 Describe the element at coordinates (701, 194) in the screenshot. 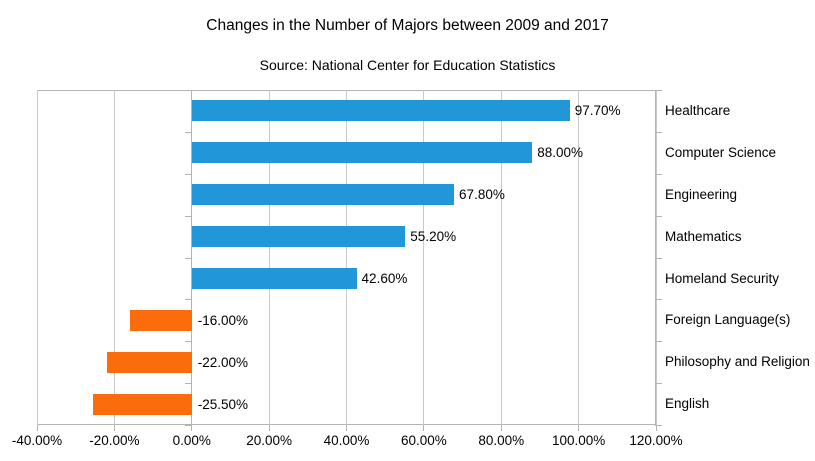

I see `category-label: Engineering` at that location.